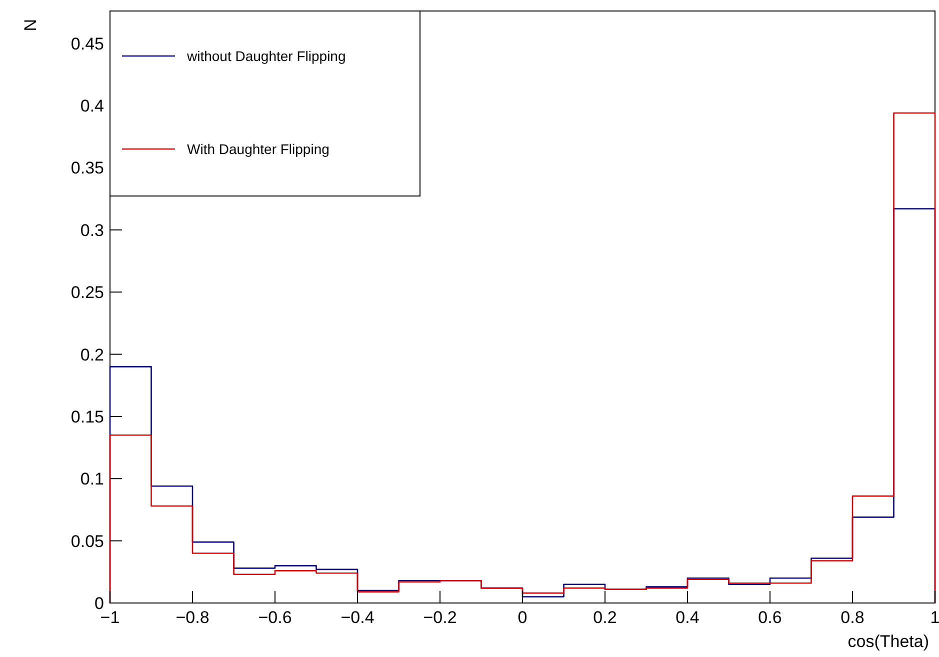  Describe the element at coordinates (92, 230) in the screenshot. I see `y-tick-label: 0.3` at that location.